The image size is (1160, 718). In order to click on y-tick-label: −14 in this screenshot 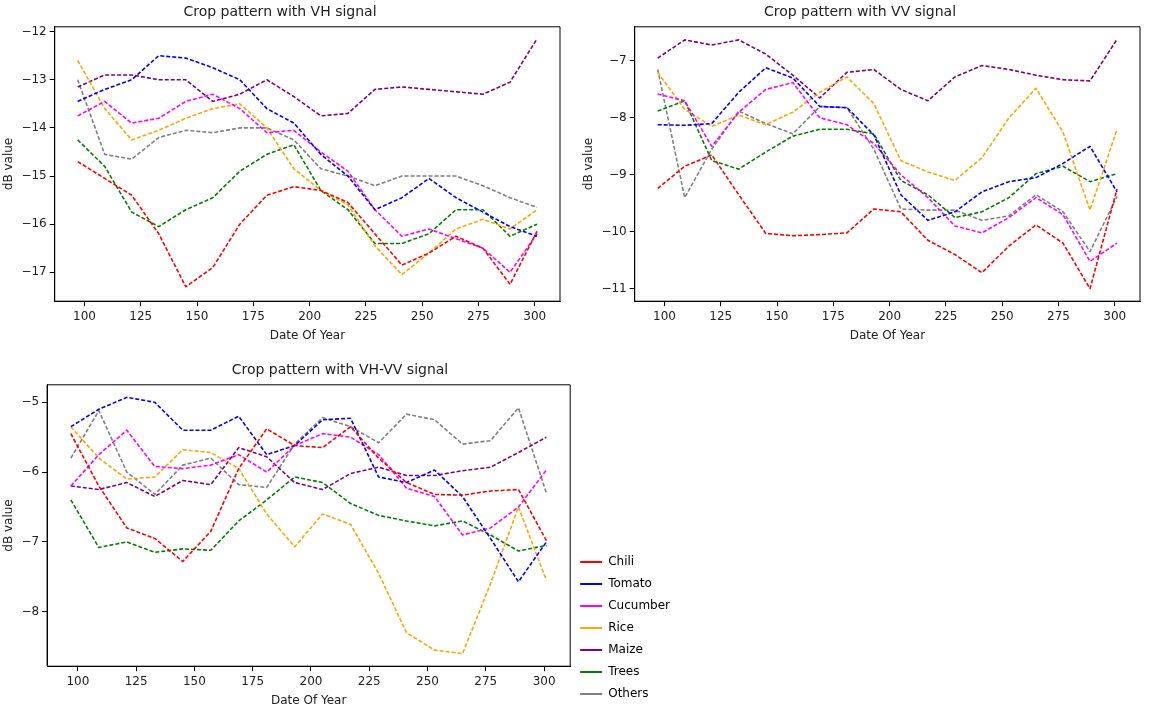, I will do `click(34, 127)`.